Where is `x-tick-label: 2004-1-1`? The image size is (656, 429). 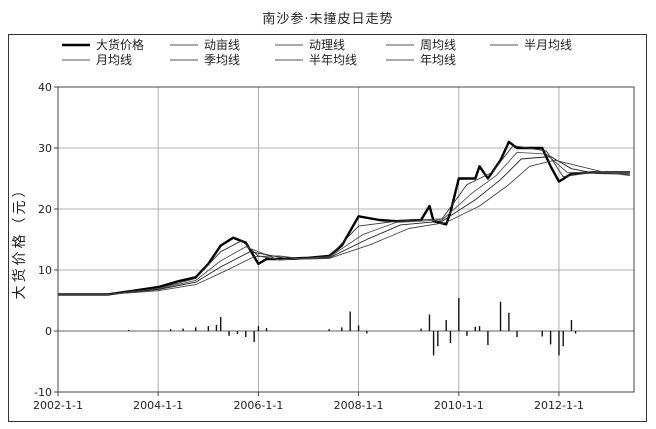 x-tick-label: 2004-1-1 is located at coordinates (158, 405).